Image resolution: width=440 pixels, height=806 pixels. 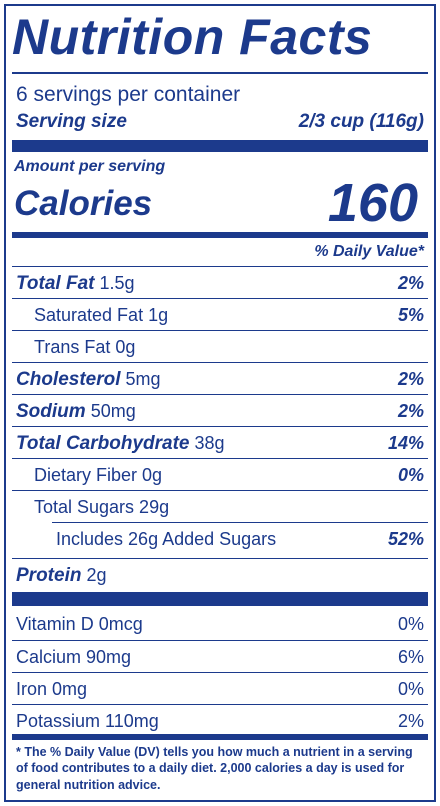 What do you see at coordinates (128, 94) in the screenshot?
I see `servings-per-container: 6 servings per container` at bounding box center [128, 94].